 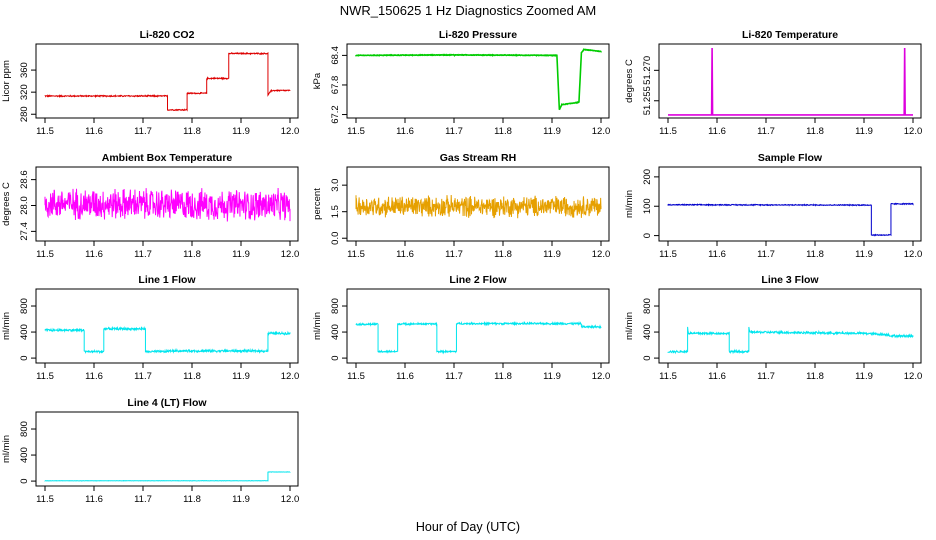 I want to click on panel-title: Line 4 (LT) Flow, so click(x=167, y=403).